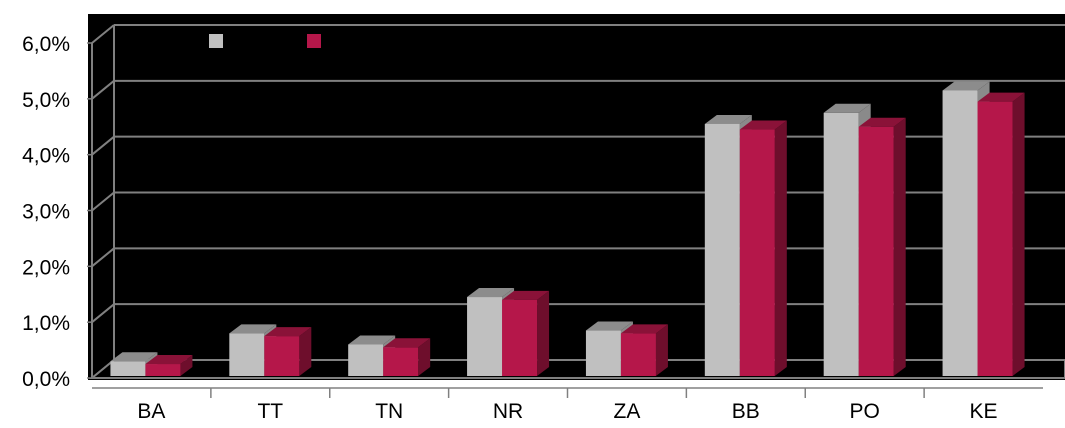 Image resolution: width=1065 pixels, height=428 pixels. Describe the element at coordinates (389, 411) in the screenshot. I see `x-tick-label: TN` at that location.